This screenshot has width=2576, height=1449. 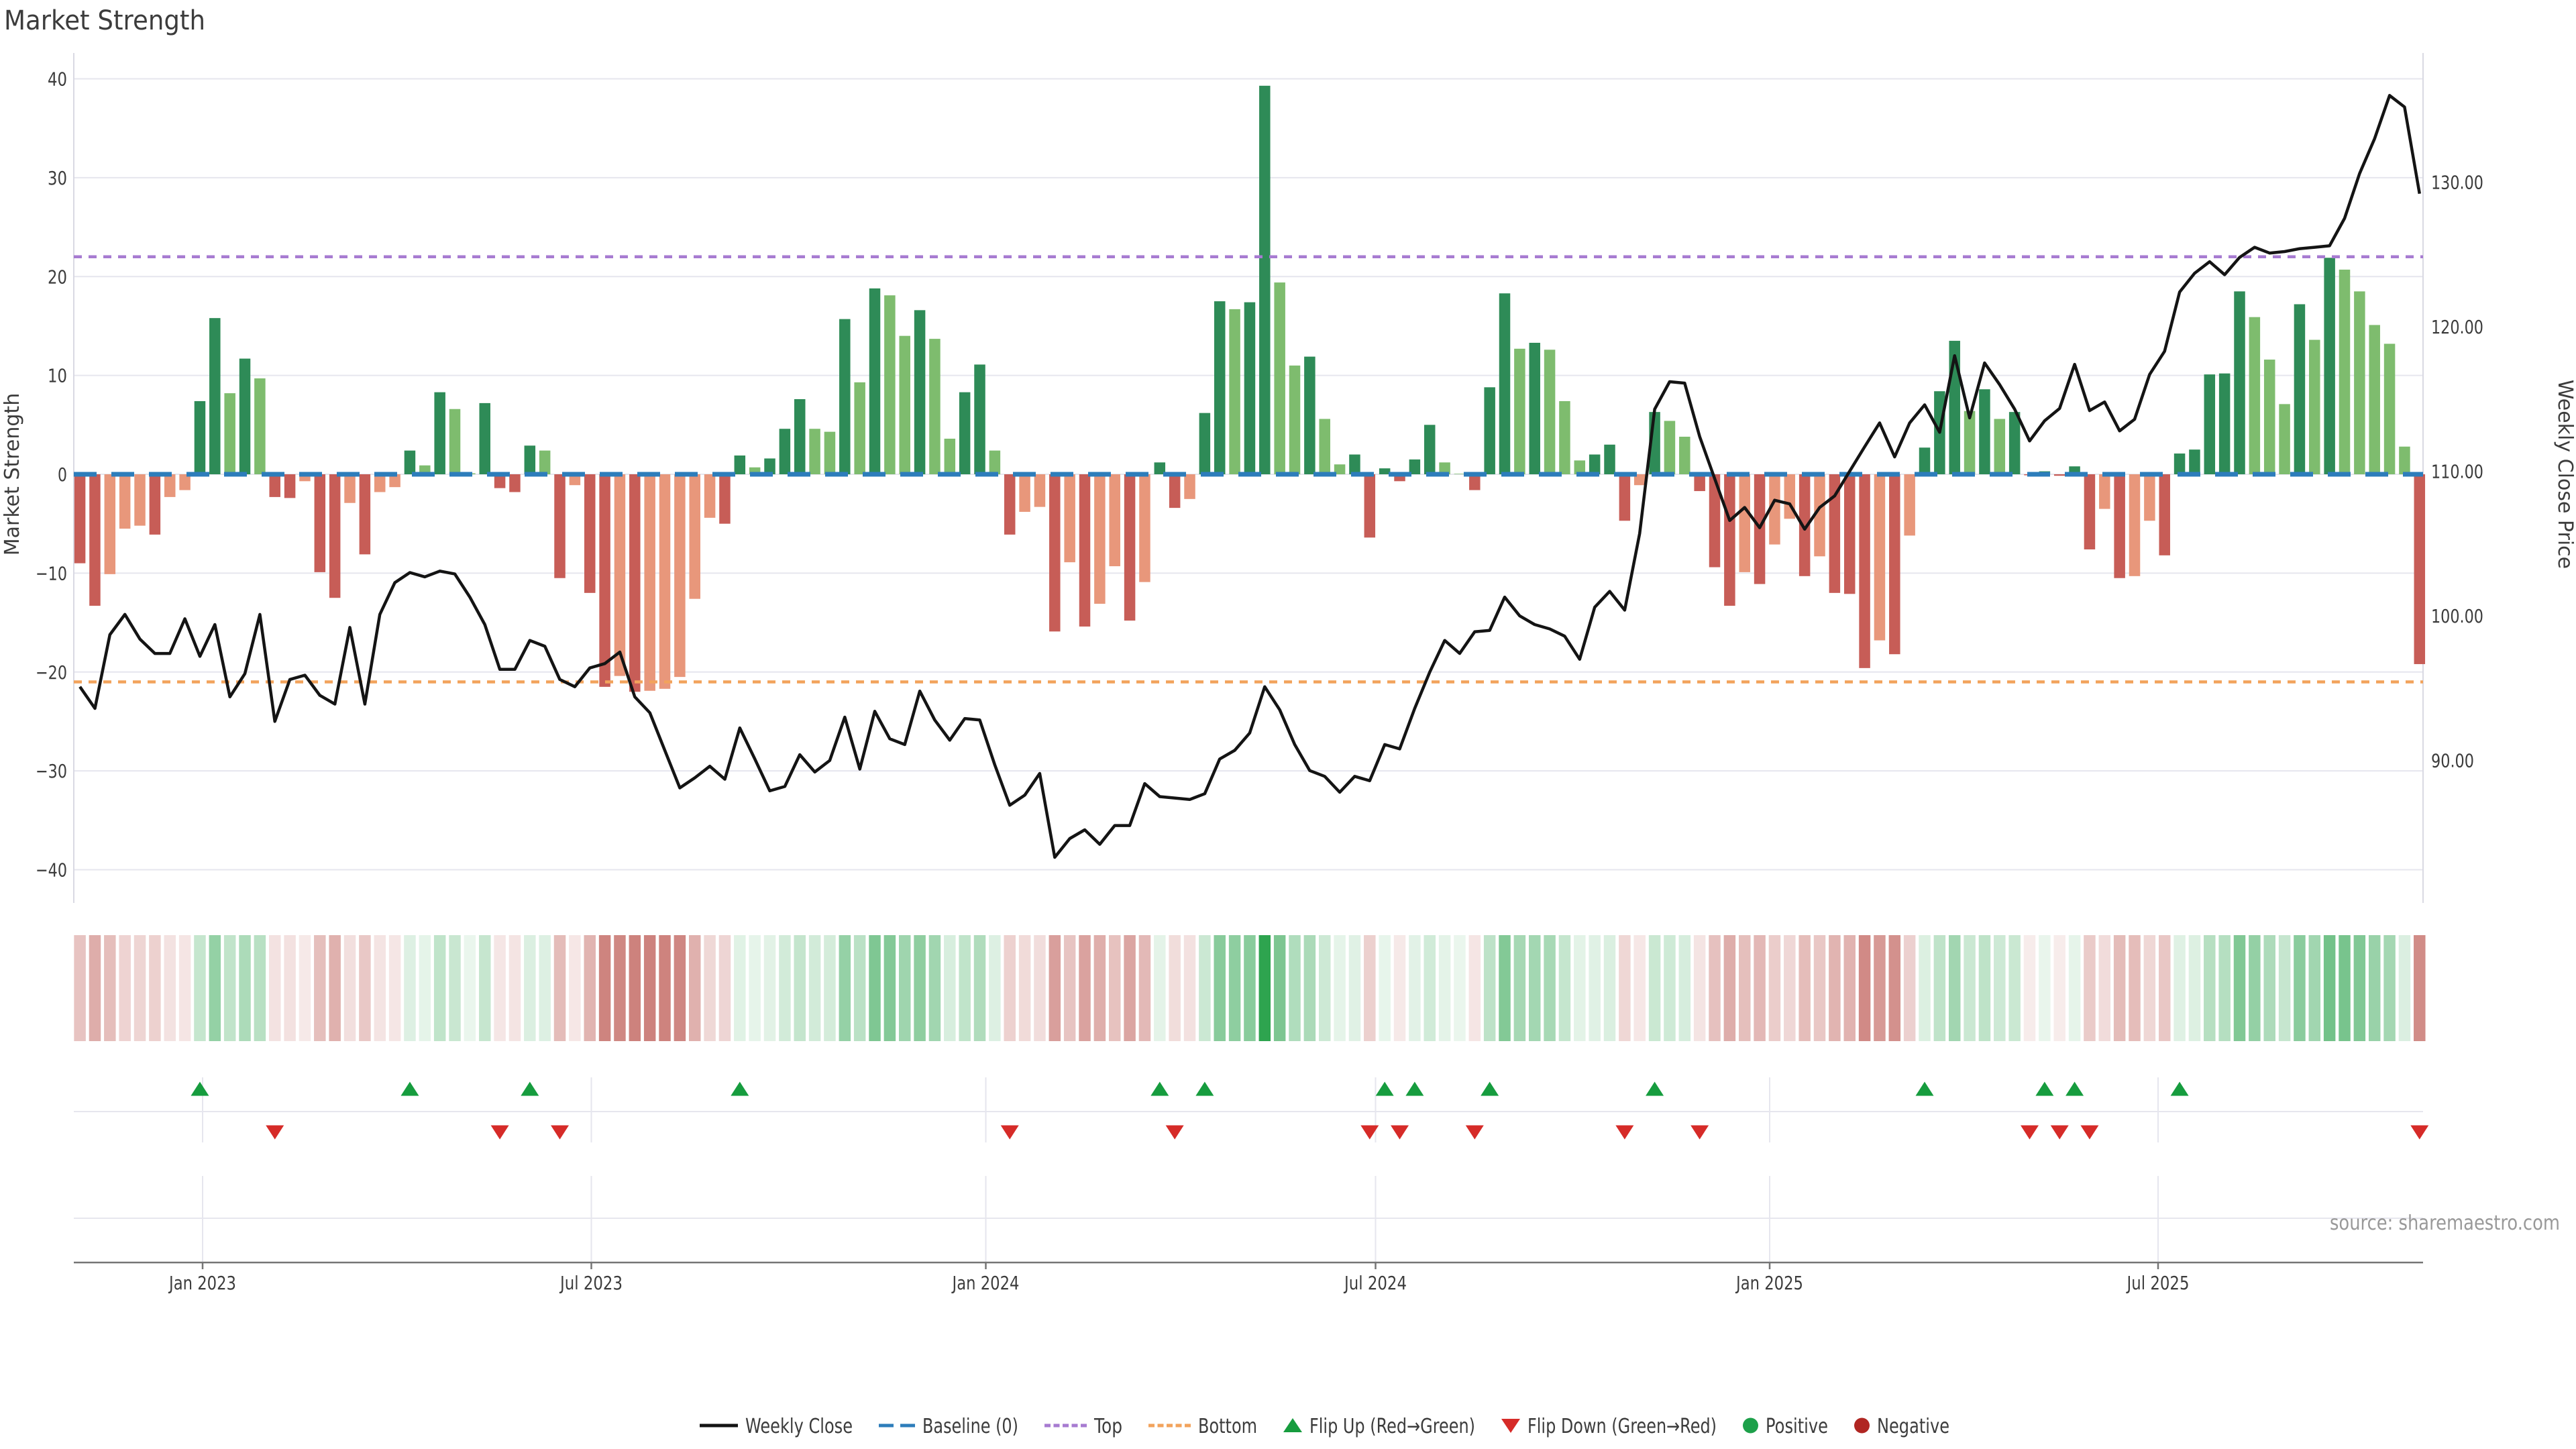 I want to click on left-tick-label: −20, so click(x=51, y=672).